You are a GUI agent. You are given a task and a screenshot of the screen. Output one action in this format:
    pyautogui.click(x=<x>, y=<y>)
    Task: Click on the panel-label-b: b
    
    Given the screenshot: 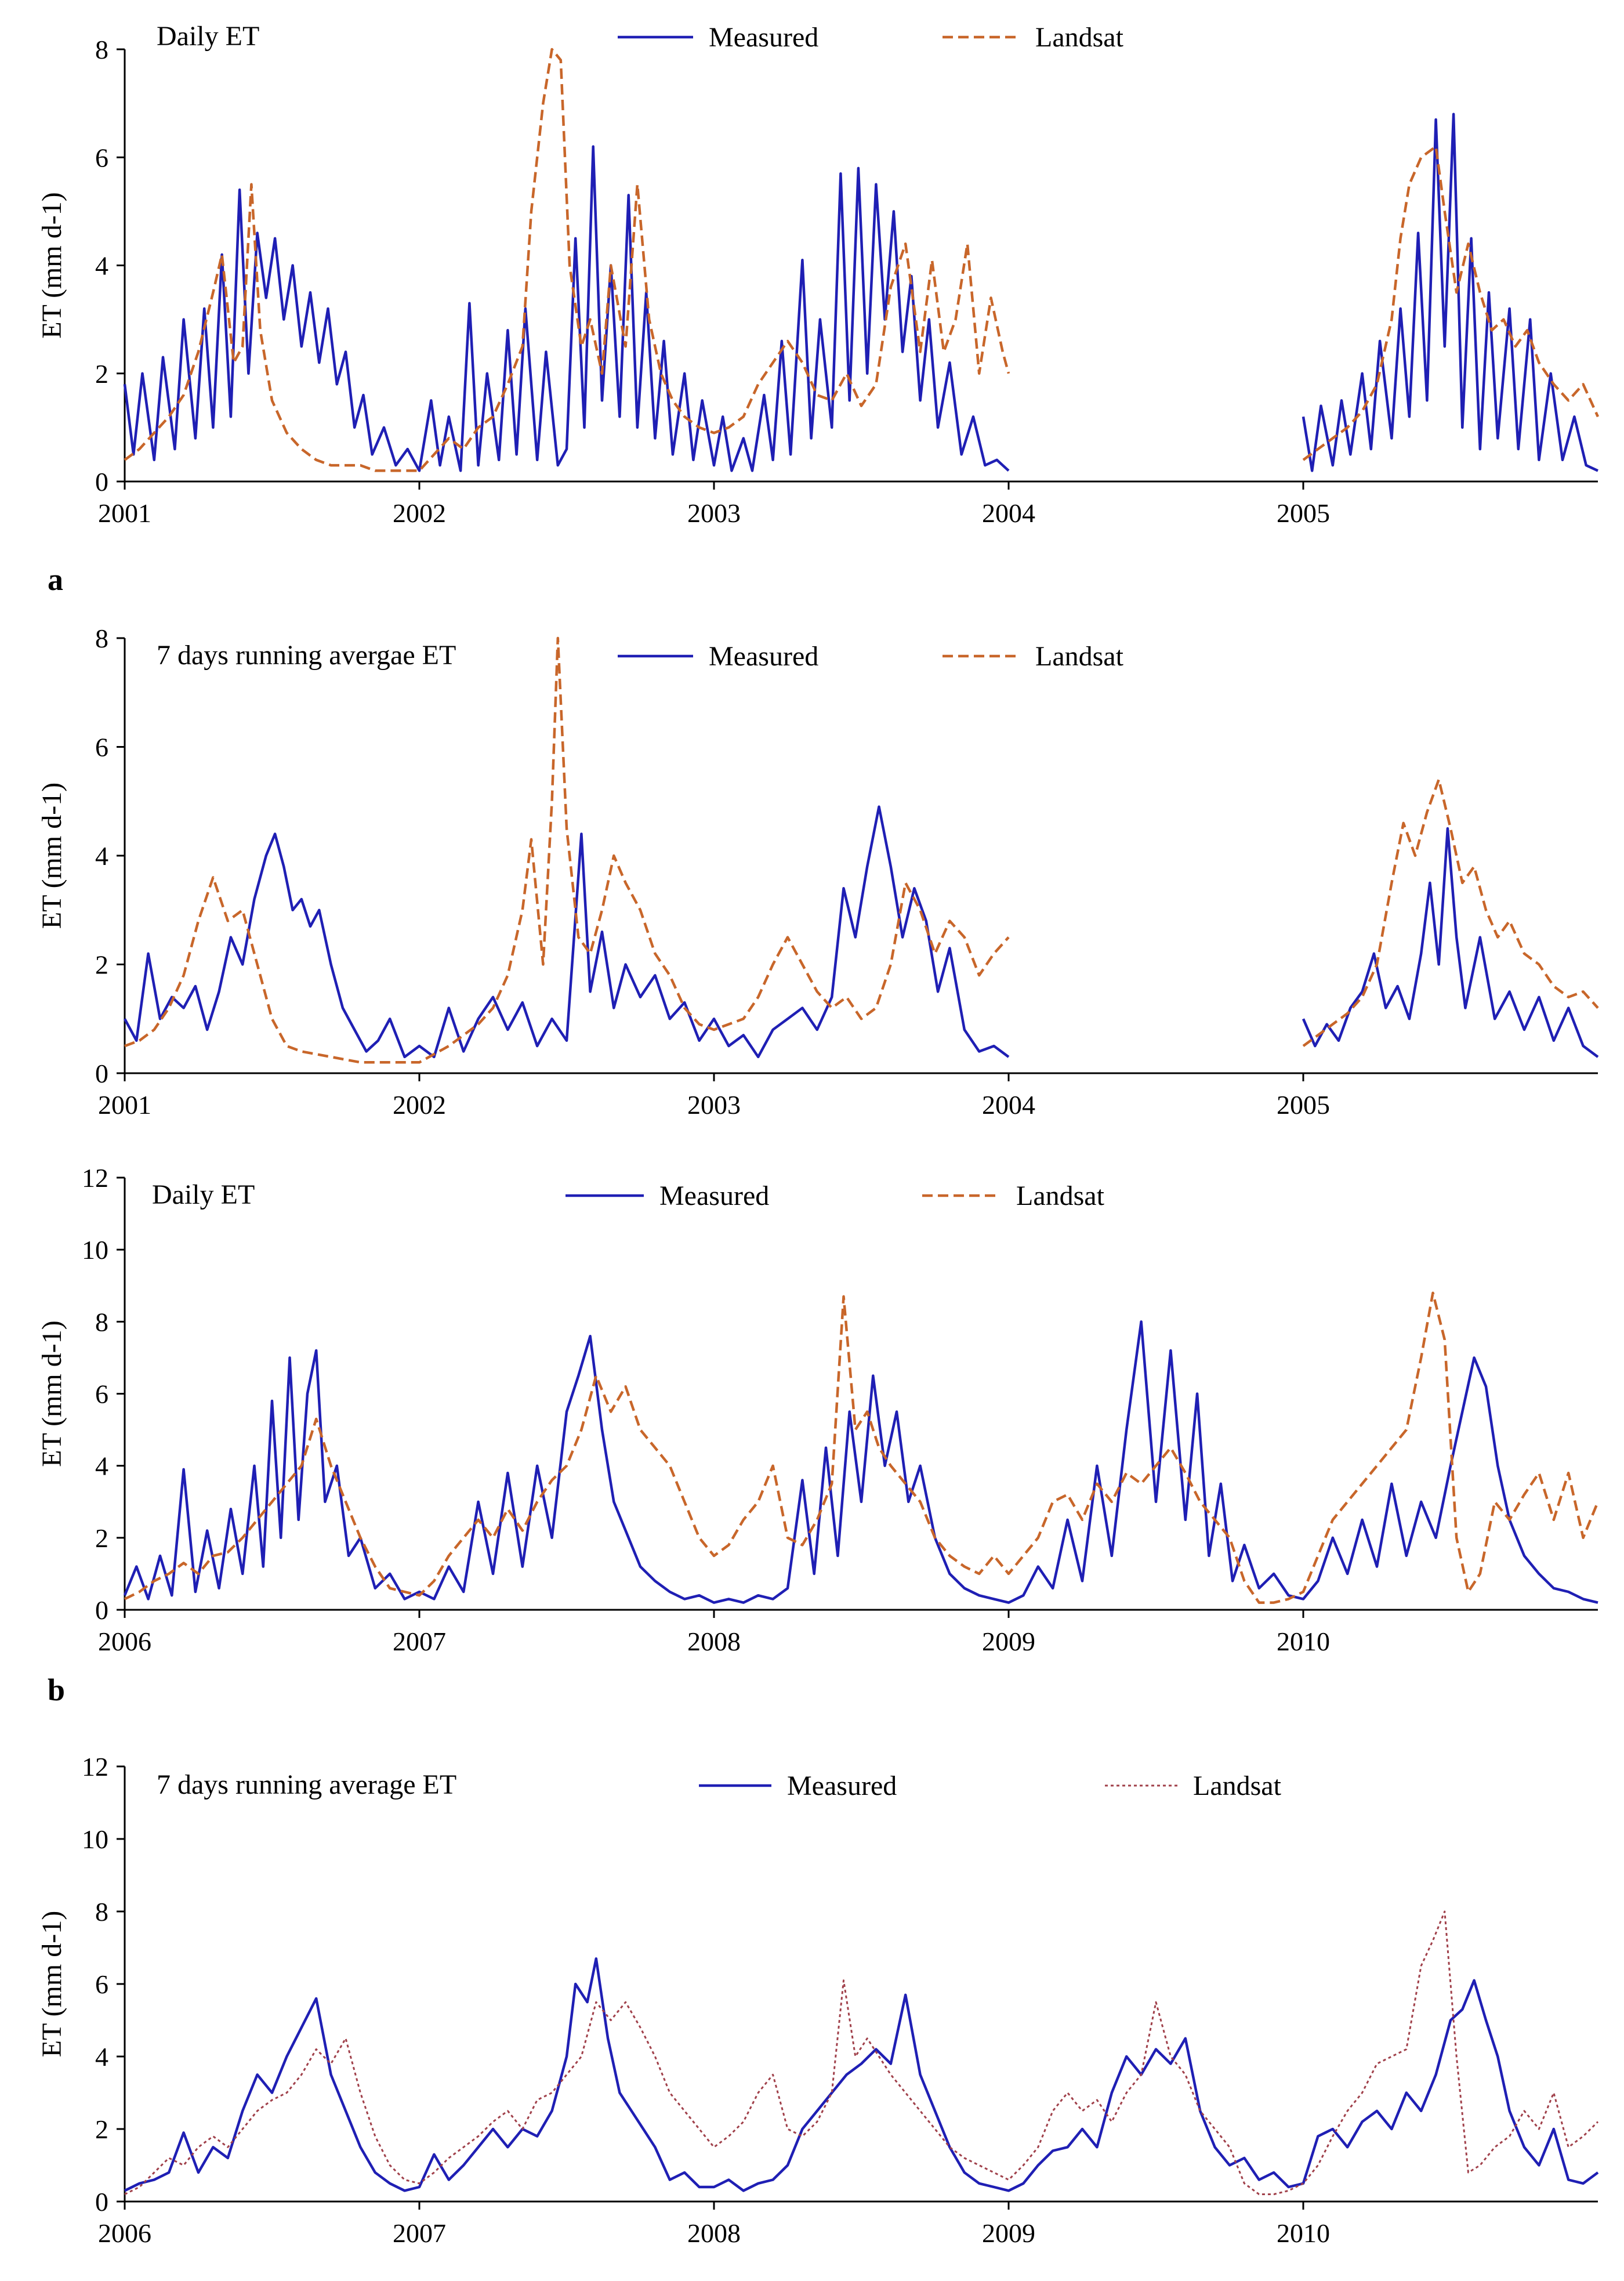 What is the action you would take?
    pyautogui.click(x=57, y=1689)
    